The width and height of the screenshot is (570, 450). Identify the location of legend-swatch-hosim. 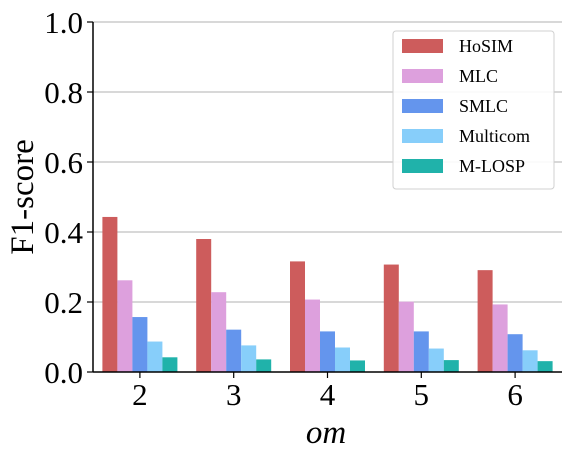
(422, 46).